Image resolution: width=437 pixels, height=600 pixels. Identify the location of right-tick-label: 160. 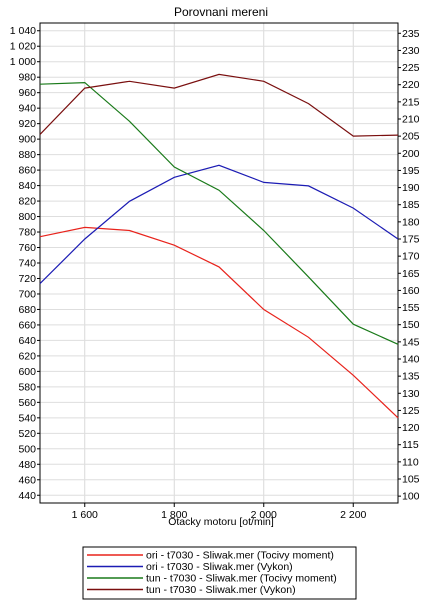
(411, 291).